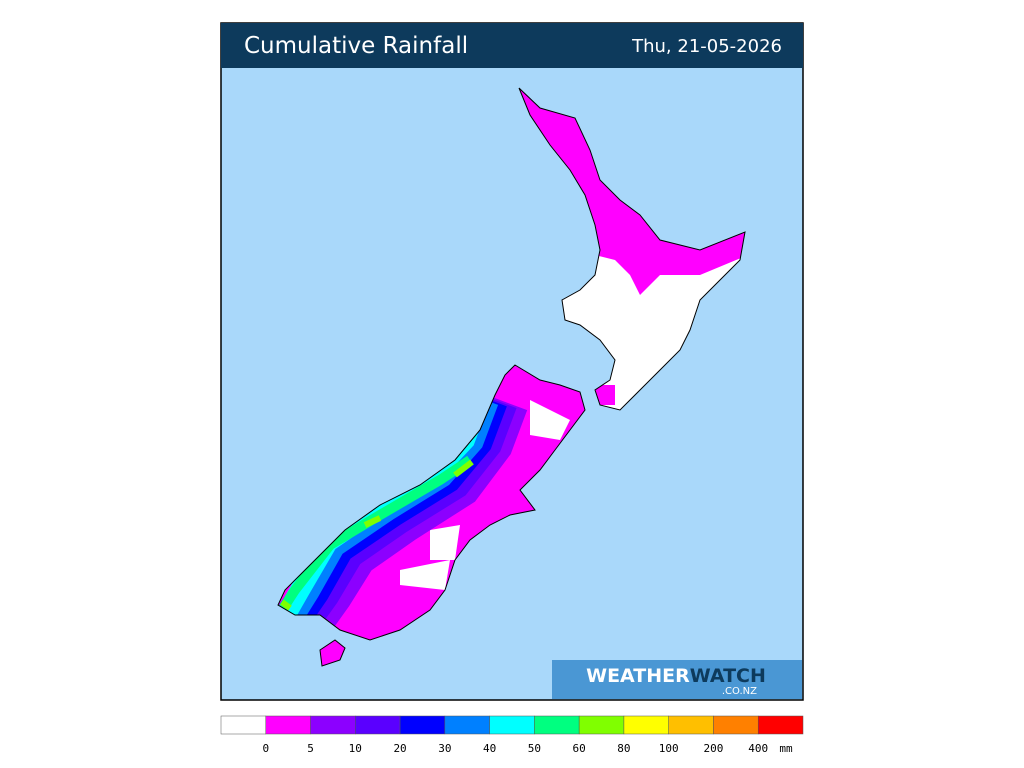 The image size is (1024, 768). I want to click on legend-unit: mm, so click(786, 748).